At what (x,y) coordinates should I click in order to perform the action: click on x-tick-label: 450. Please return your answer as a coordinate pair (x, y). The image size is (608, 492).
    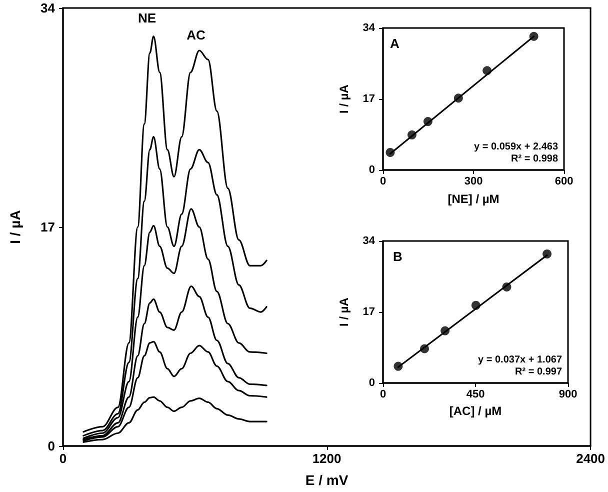
    Looking at the image, I should click on (475, 394).